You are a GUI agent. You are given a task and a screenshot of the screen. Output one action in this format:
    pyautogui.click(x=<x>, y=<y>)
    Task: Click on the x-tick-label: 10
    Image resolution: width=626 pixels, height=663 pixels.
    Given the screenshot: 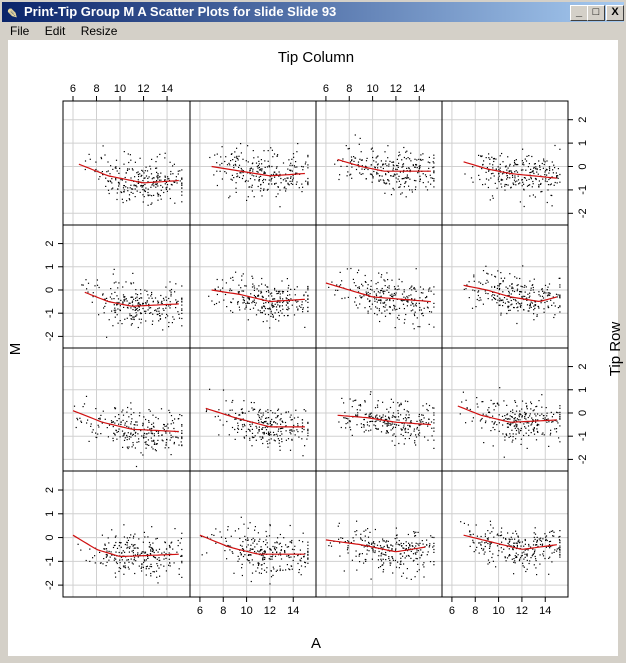 What is the action you would take?
    pyautogui.click(x=246, y=611)
    